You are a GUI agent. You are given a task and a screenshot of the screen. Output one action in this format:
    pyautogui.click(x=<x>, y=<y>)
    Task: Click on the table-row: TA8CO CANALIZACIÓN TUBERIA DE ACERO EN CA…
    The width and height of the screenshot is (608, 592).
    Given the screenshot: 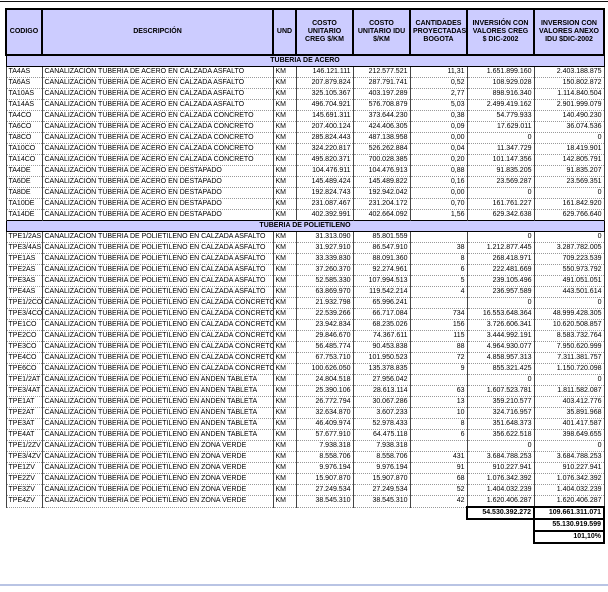 What is the action you would take?
    pyautogui.click(x=305, y=138)
    